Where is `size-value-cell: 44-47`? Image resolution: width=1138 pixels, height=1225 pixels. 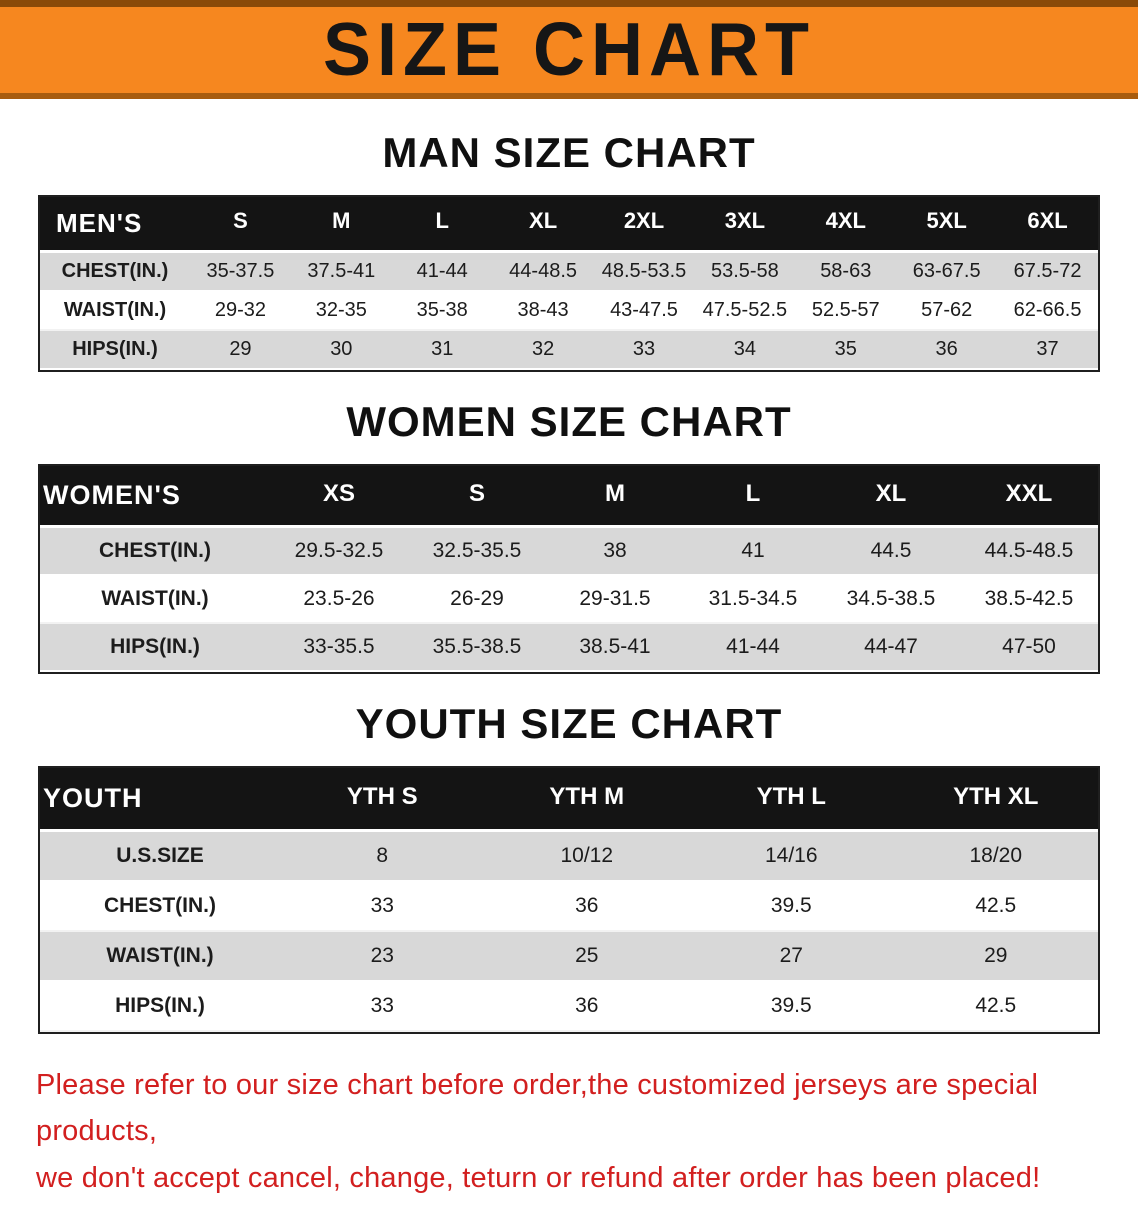
size-value-cell: 44-47 is located at coordinates (891, 648).